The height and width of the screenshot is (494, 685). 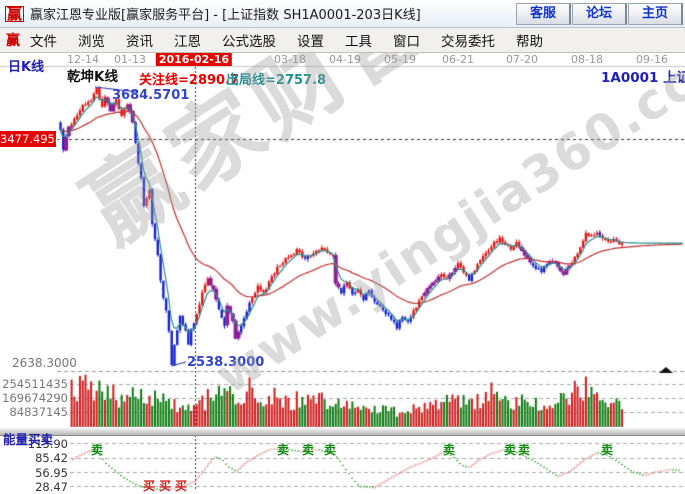 I want to click on menu-browse: 浏览, so click(x=91, y=42).